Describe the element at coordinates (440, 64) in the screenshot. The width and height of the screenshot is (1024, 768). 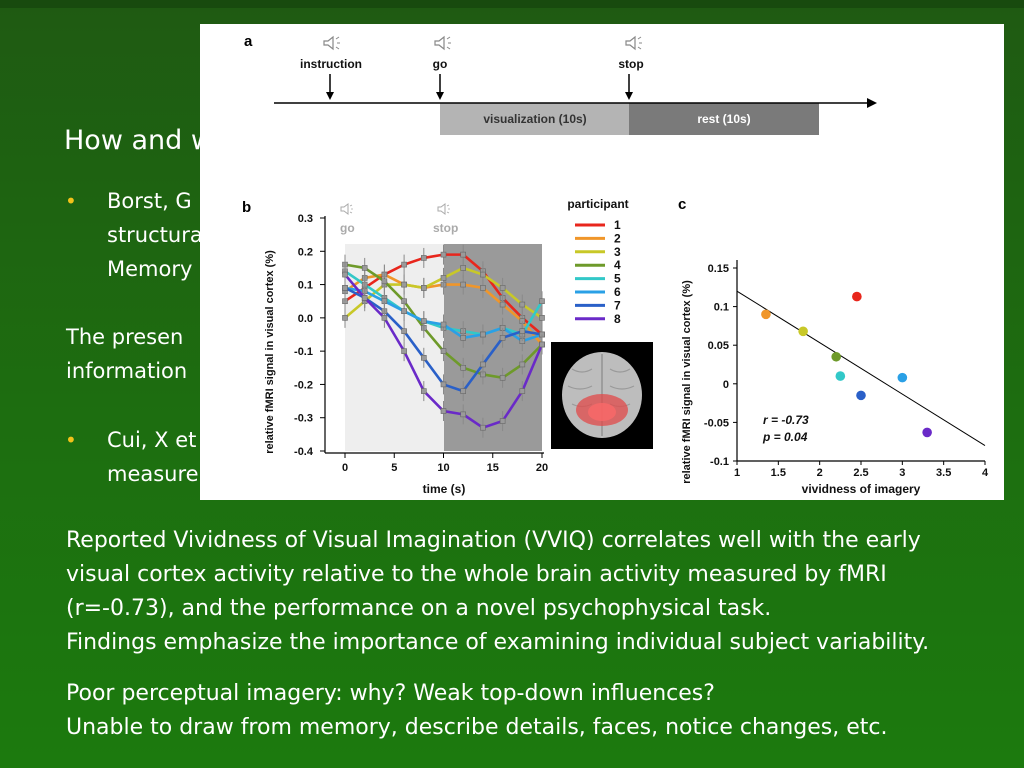
I see `event-go-label: go` at that location.